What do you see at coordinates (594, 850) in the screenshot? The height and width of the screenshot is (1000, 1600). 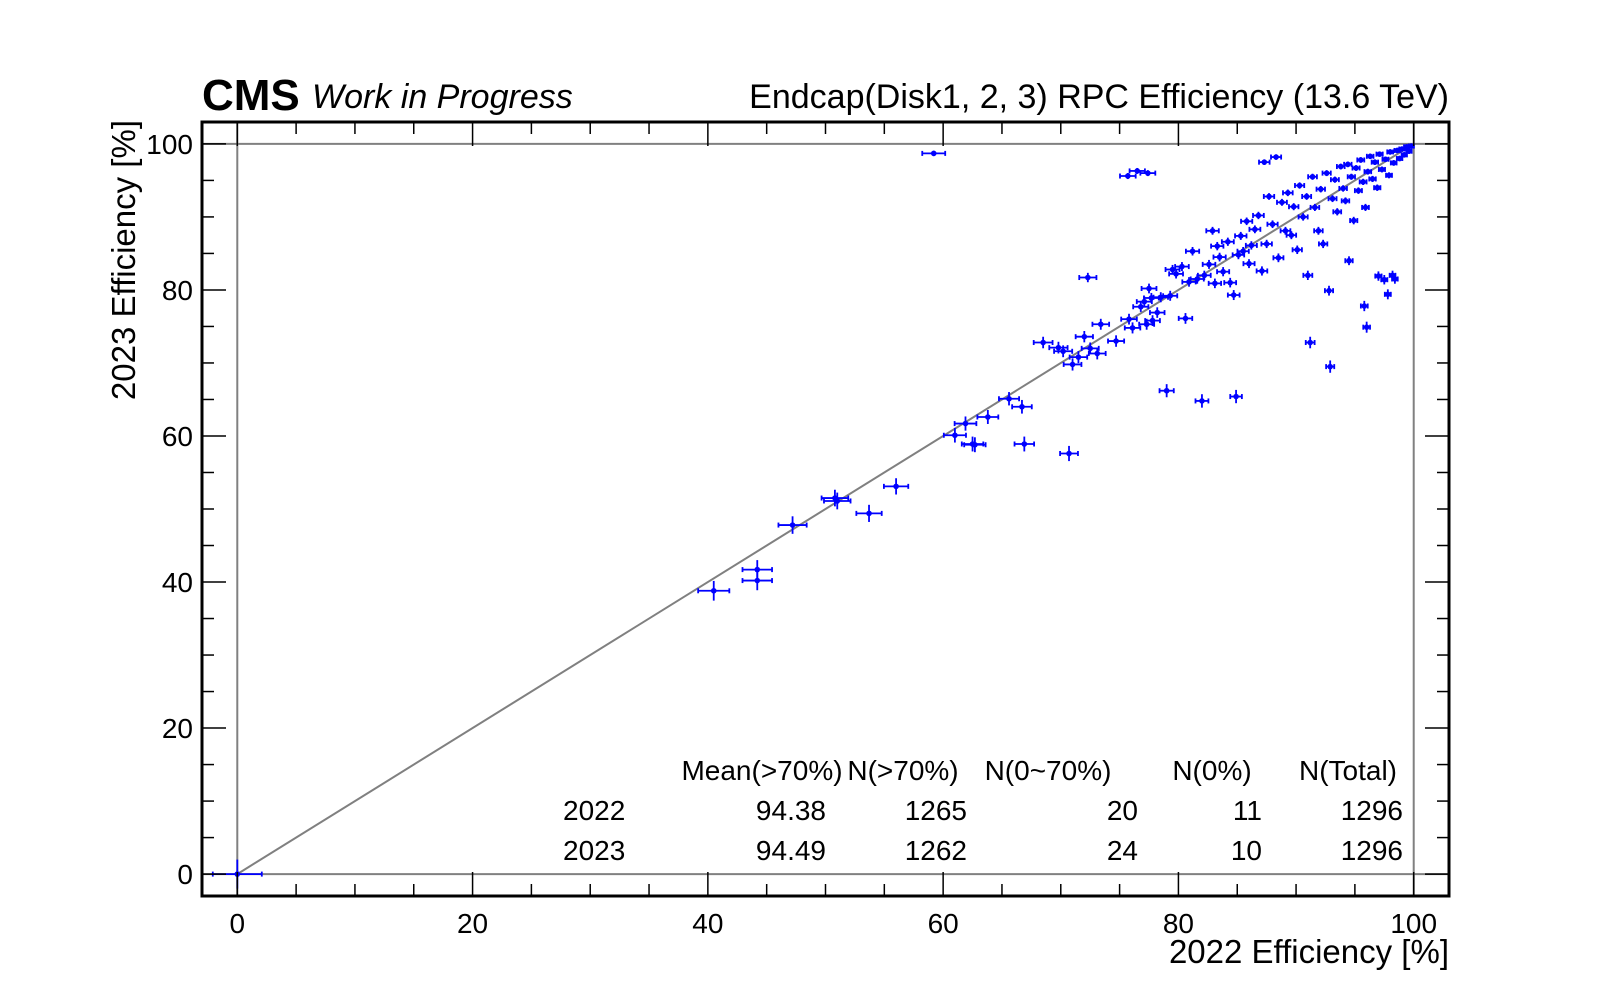 I see `stats-row-year: 2023` at bounding box center [594, 850].